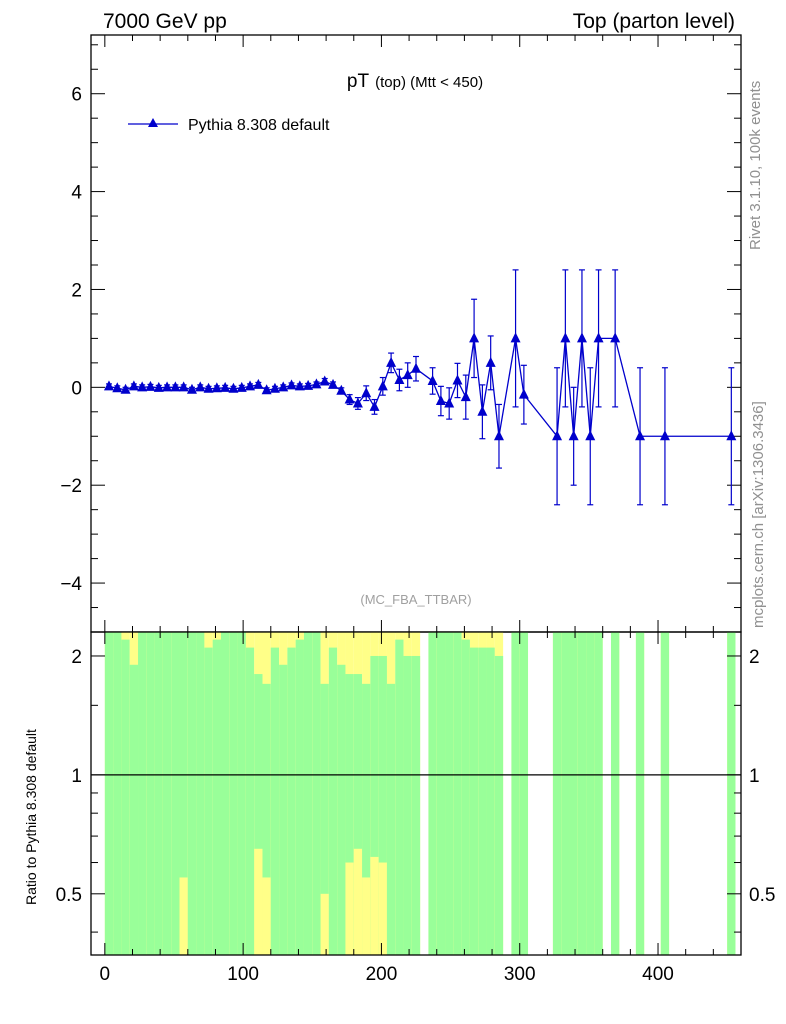 The height and width of the screenshot is (1024, 786). I want to click on legend-label: Pythia 8.308 default, so click(259, 125).